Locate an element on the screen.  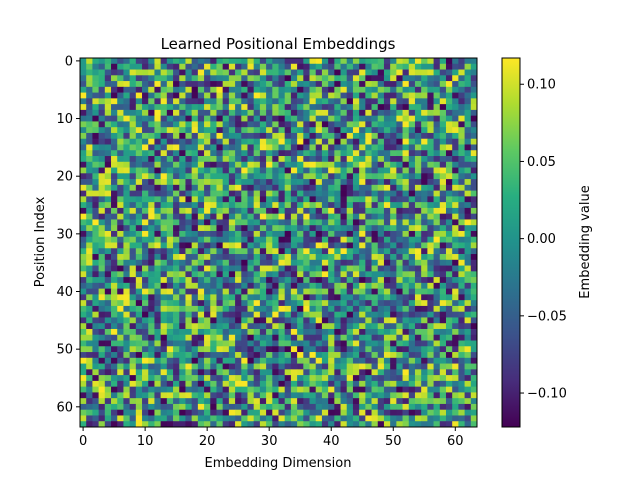
y-tick-label: 10 is located at coordinates (64, 119).